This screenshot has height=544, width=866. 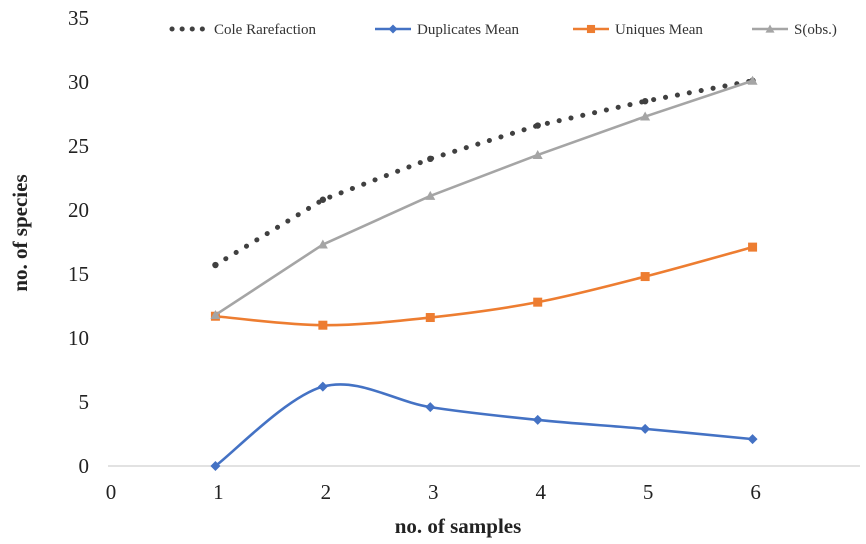 I want to click on x-tick-label: 3, so click(x=433, y=492).